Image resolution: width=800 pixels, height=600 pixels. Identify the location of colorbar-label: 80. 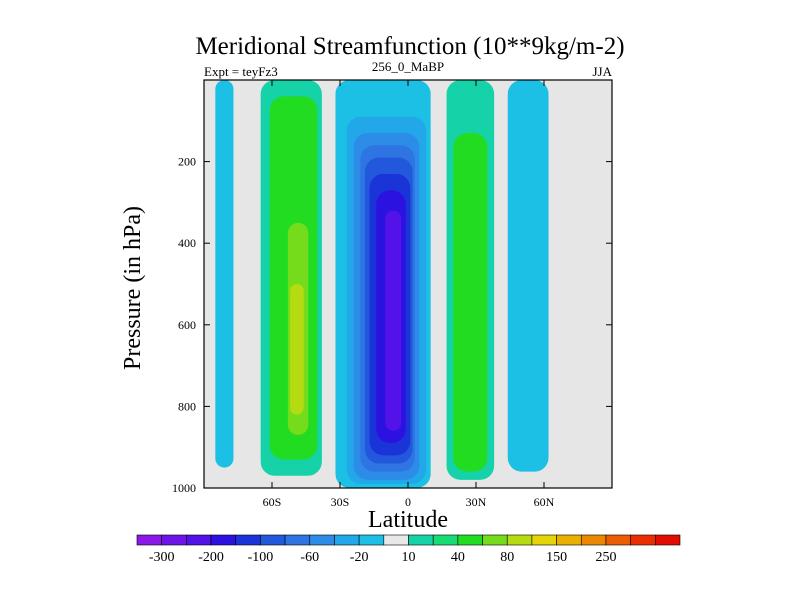
(507, 557).